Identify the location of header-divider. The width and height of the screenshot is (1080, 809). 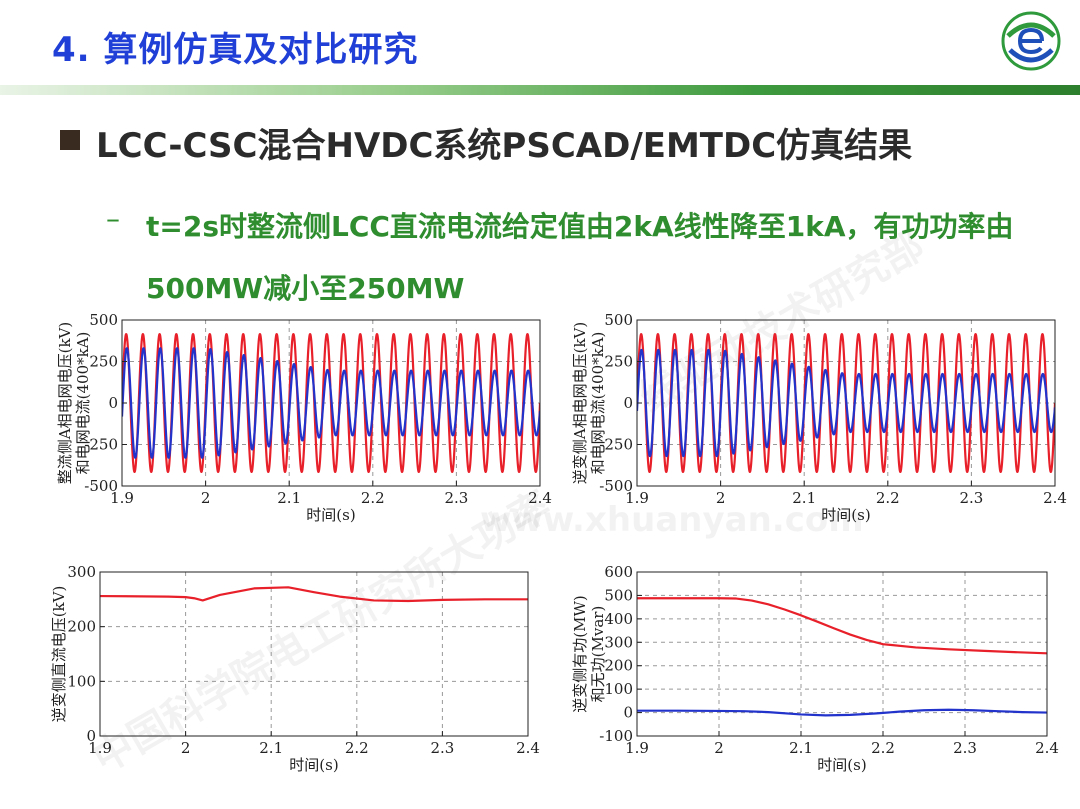
(540, 90).